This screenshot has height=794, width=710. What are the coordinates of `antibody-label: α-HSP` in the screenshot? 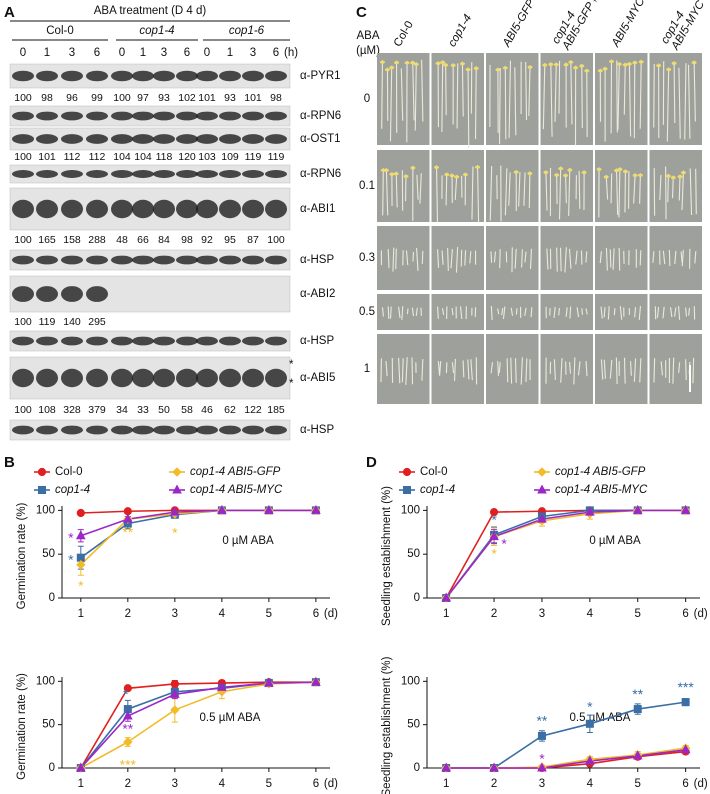 It's located at (317, 341).